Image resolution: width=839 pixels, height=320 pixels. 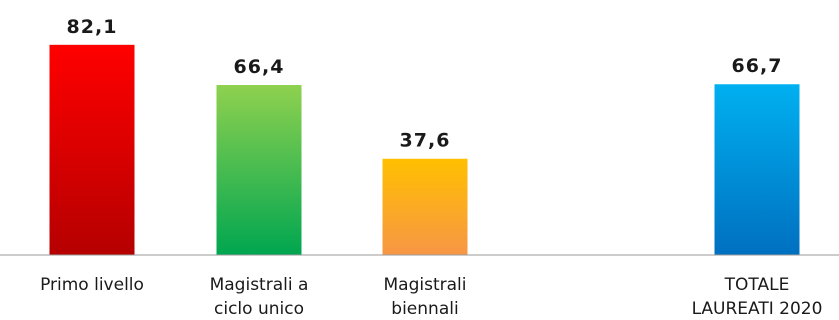 What do you see at coordinates (92, 27) in the screenshot?
I see `value-label-0: 82,1` at bounding box center [92, 27].